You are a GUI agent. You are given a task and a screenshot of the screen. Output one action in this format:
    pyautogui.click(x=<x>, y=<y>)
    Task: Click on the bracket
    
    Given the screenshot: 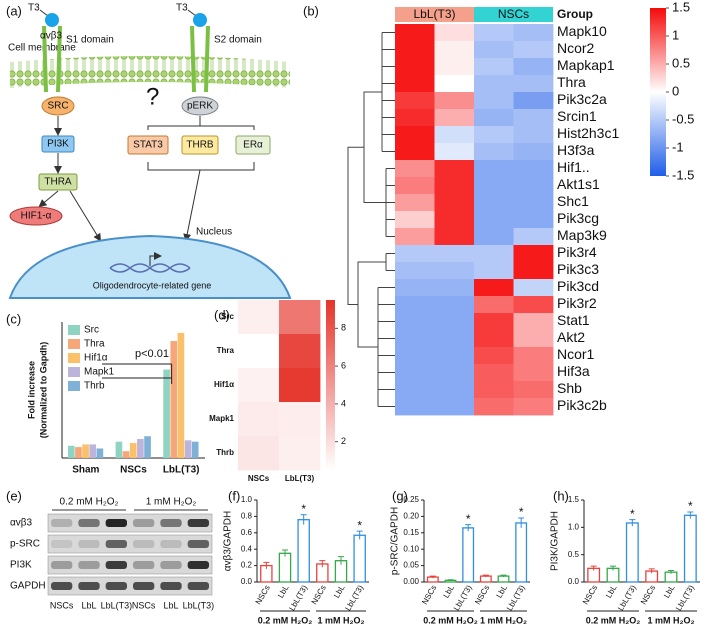 What is the action you would take?
    pyautogui.click(x=201, y=123)
    